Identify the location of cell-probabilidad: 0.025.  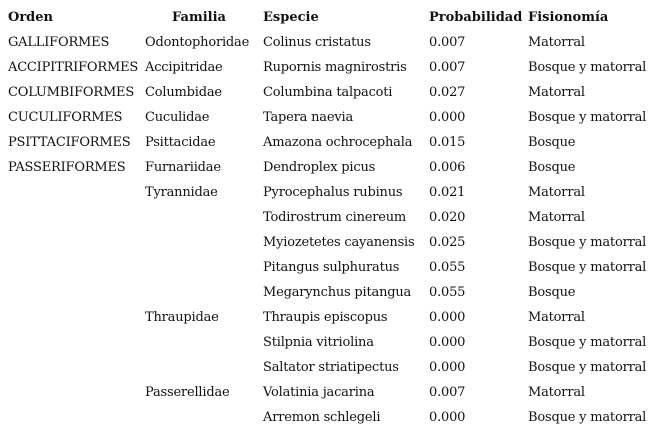
(447, 242).